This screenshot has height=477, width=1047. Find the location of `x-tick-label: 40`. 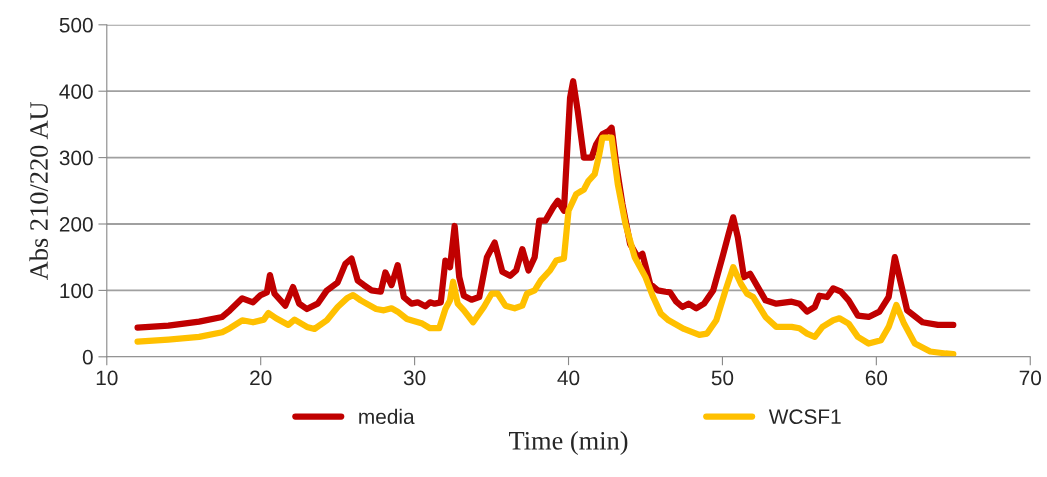

x-tick-label: 40 is located at coordinates (568, 378).